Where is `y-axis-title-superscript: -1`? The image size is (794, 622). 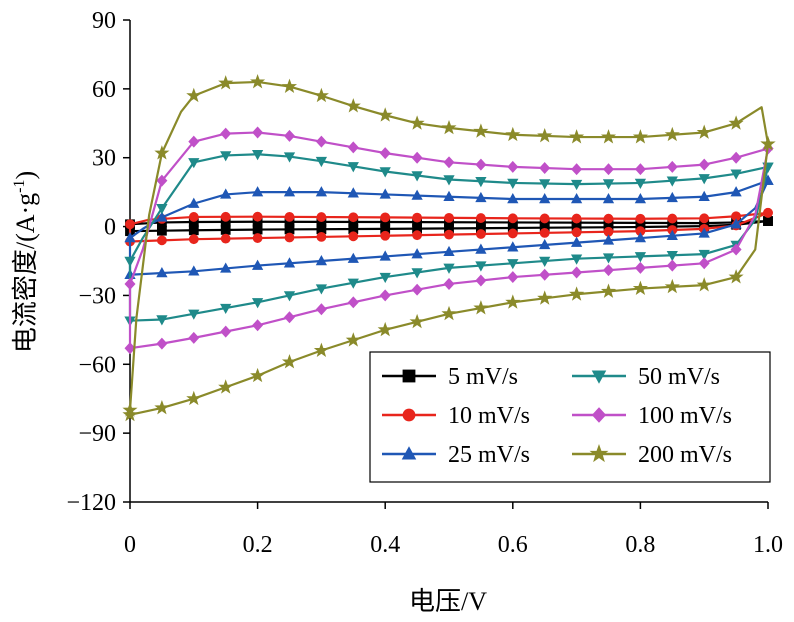
y-axis-title-superscript: -1 is located at coordinates (19, 186).